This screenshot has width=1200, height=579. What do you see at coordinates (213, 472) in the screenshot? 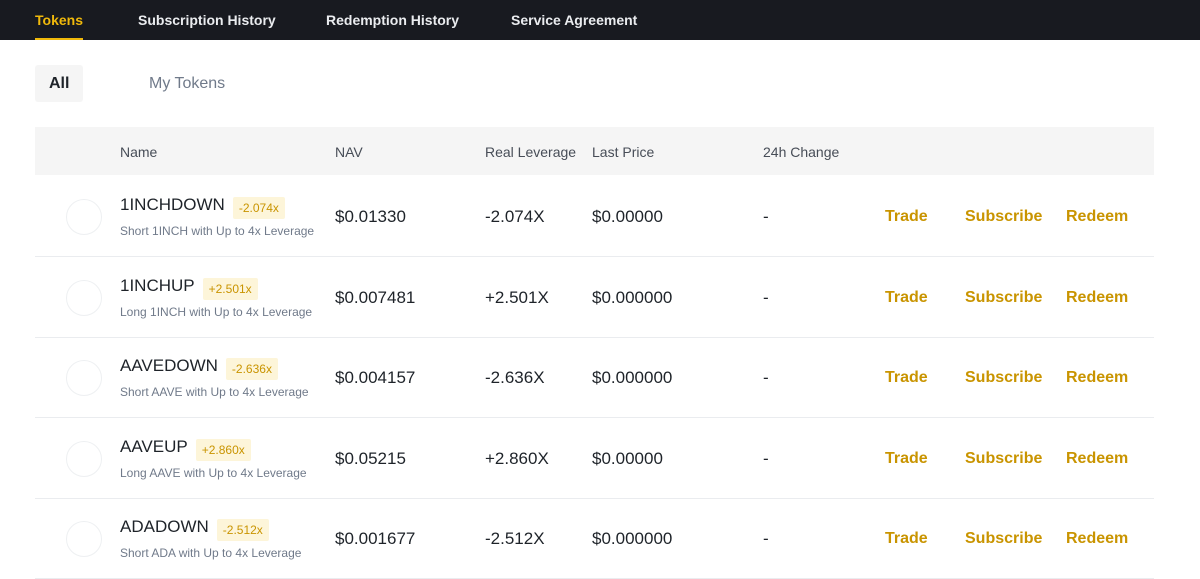
I see `token-description: Long AAVE with Up to 4x Leverage` at bounding box center [213, 472].